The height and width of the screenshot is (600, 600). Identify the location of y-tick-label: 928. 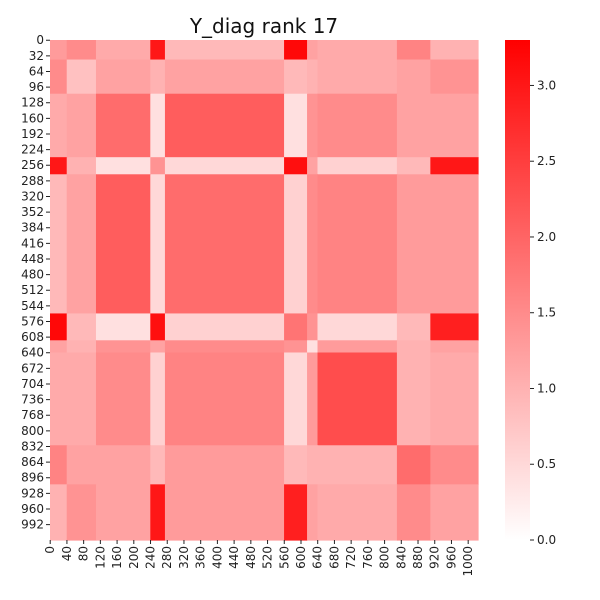
(32, 493).